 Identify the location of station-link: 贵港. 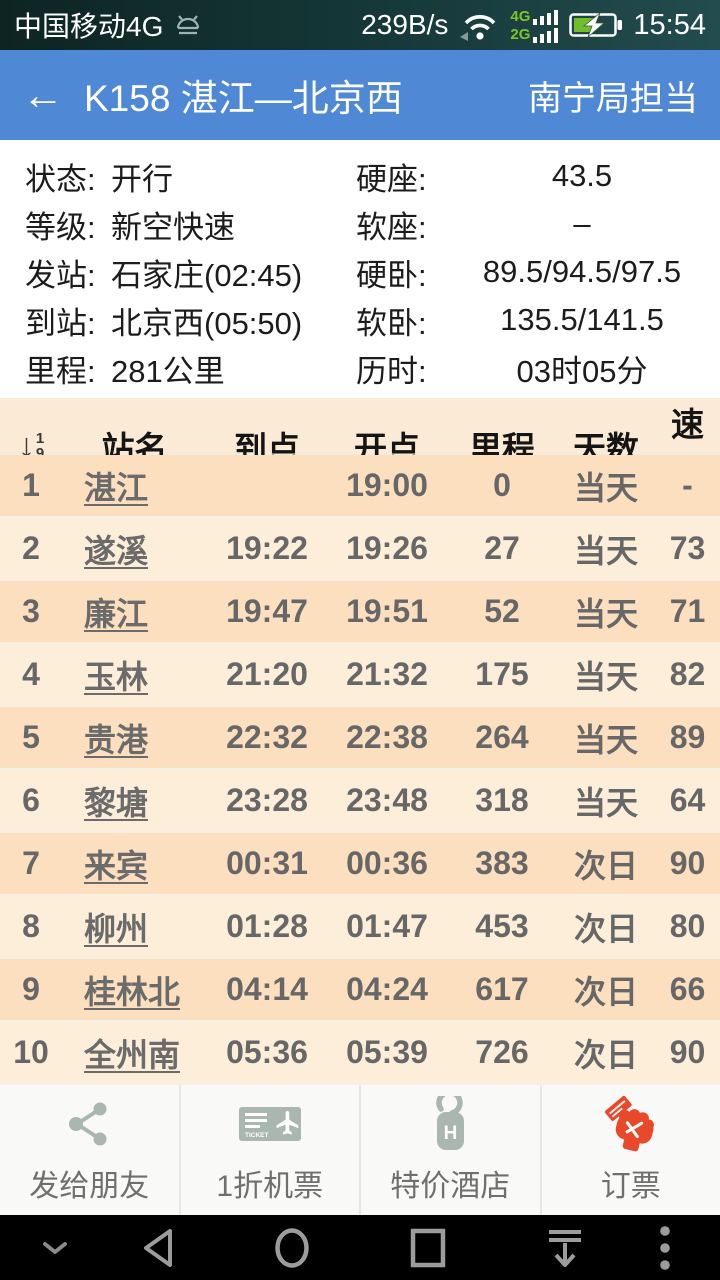
(116, 739).